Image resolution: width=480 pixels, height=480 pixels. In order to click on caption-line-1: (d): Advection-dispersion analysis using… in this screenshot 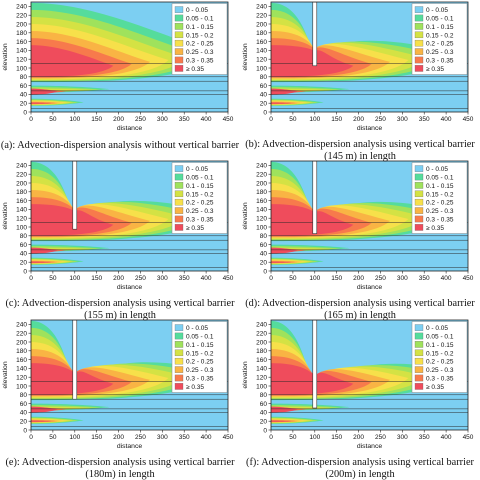, I will do `click(360, 304)`.